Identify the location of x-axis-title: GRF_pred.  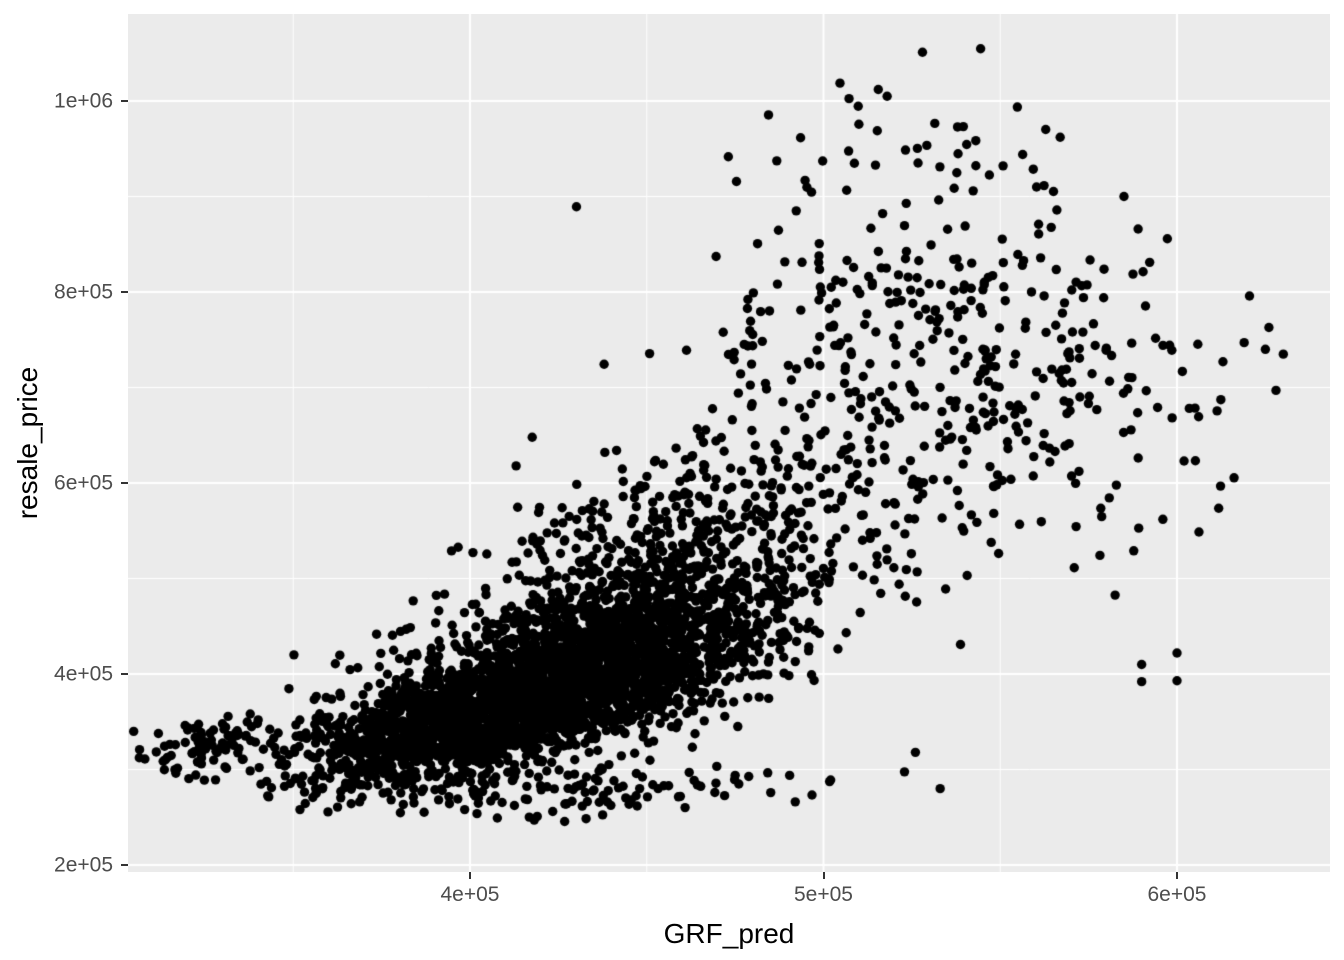
(729, 933).